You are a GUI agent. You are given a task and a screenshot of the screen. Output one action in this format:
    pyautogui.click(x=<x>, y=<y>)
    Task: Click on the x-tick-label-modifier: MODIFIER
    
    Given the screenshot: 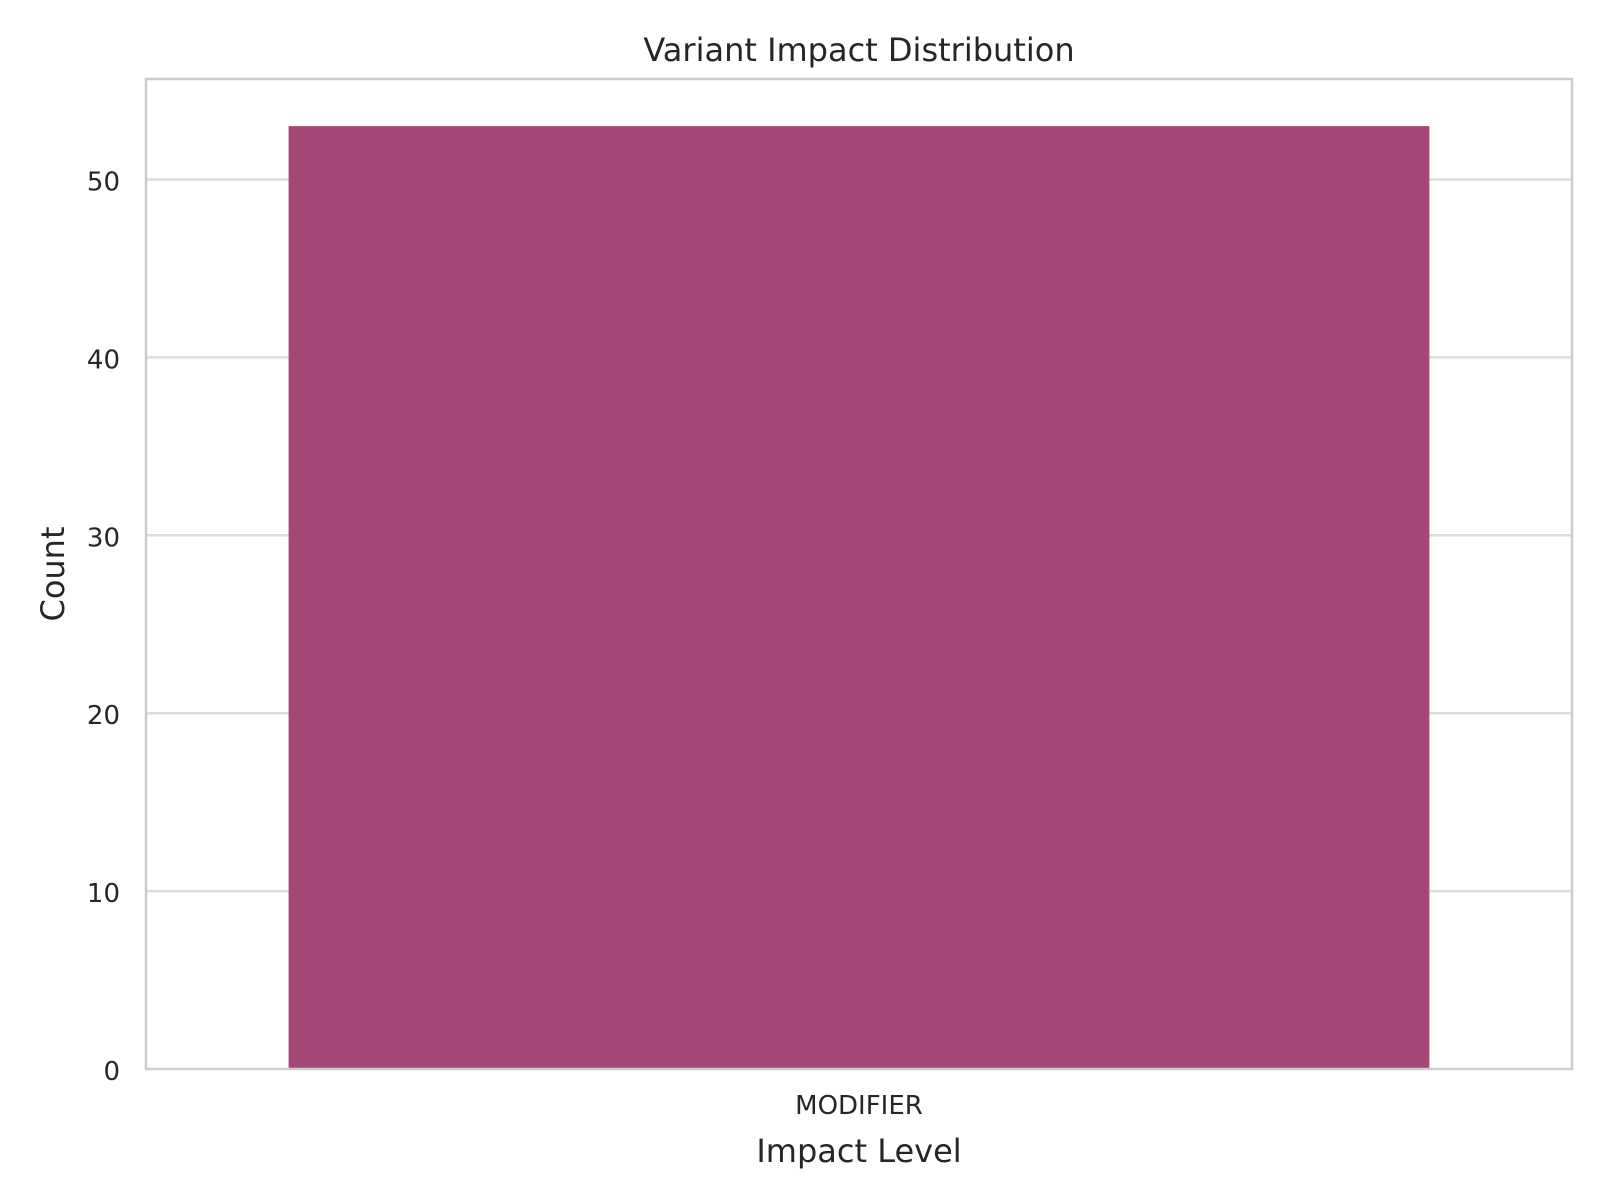 What is the action you would take?
    pyautogui.click(x=859, y=1106)
    